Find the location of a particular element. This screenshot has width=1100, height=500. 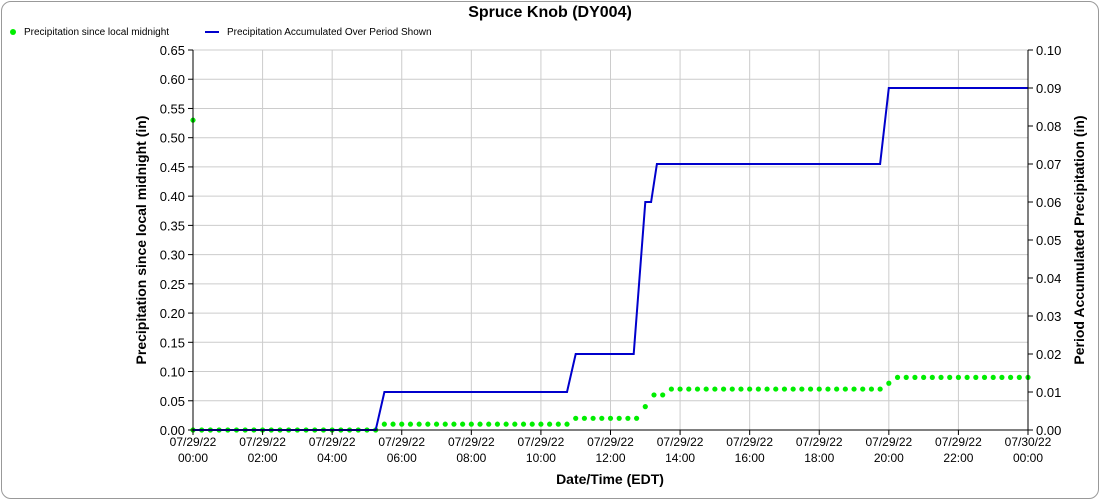

legend-dot-marker is located at coordinates (13, 32).